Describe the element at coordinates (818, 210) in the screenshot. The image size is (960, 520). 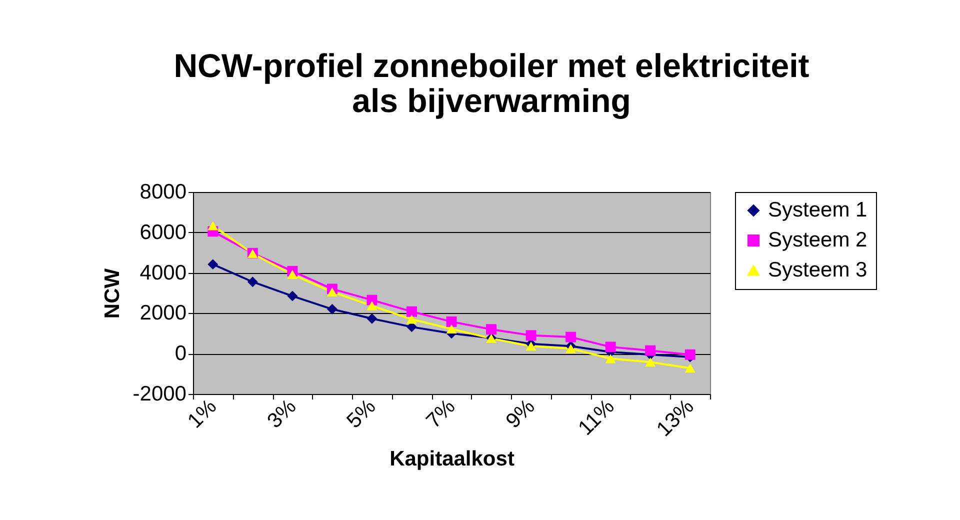
I see `legend-label: Systeem 1` at that location.